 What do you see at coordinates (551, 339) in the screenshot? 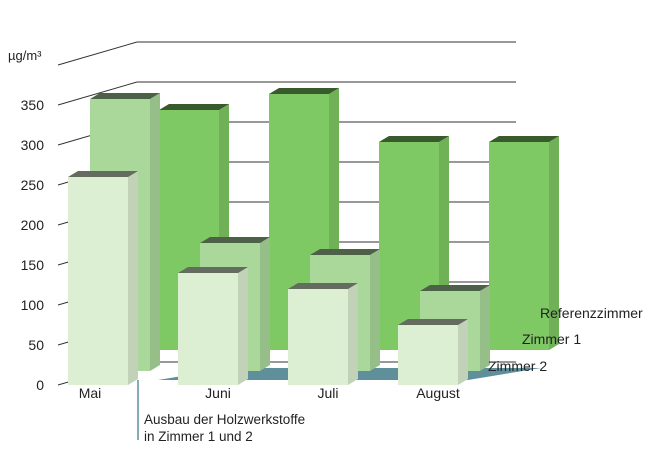
I see `series-label: Zimmer 1` at bounding box center [551, 339].